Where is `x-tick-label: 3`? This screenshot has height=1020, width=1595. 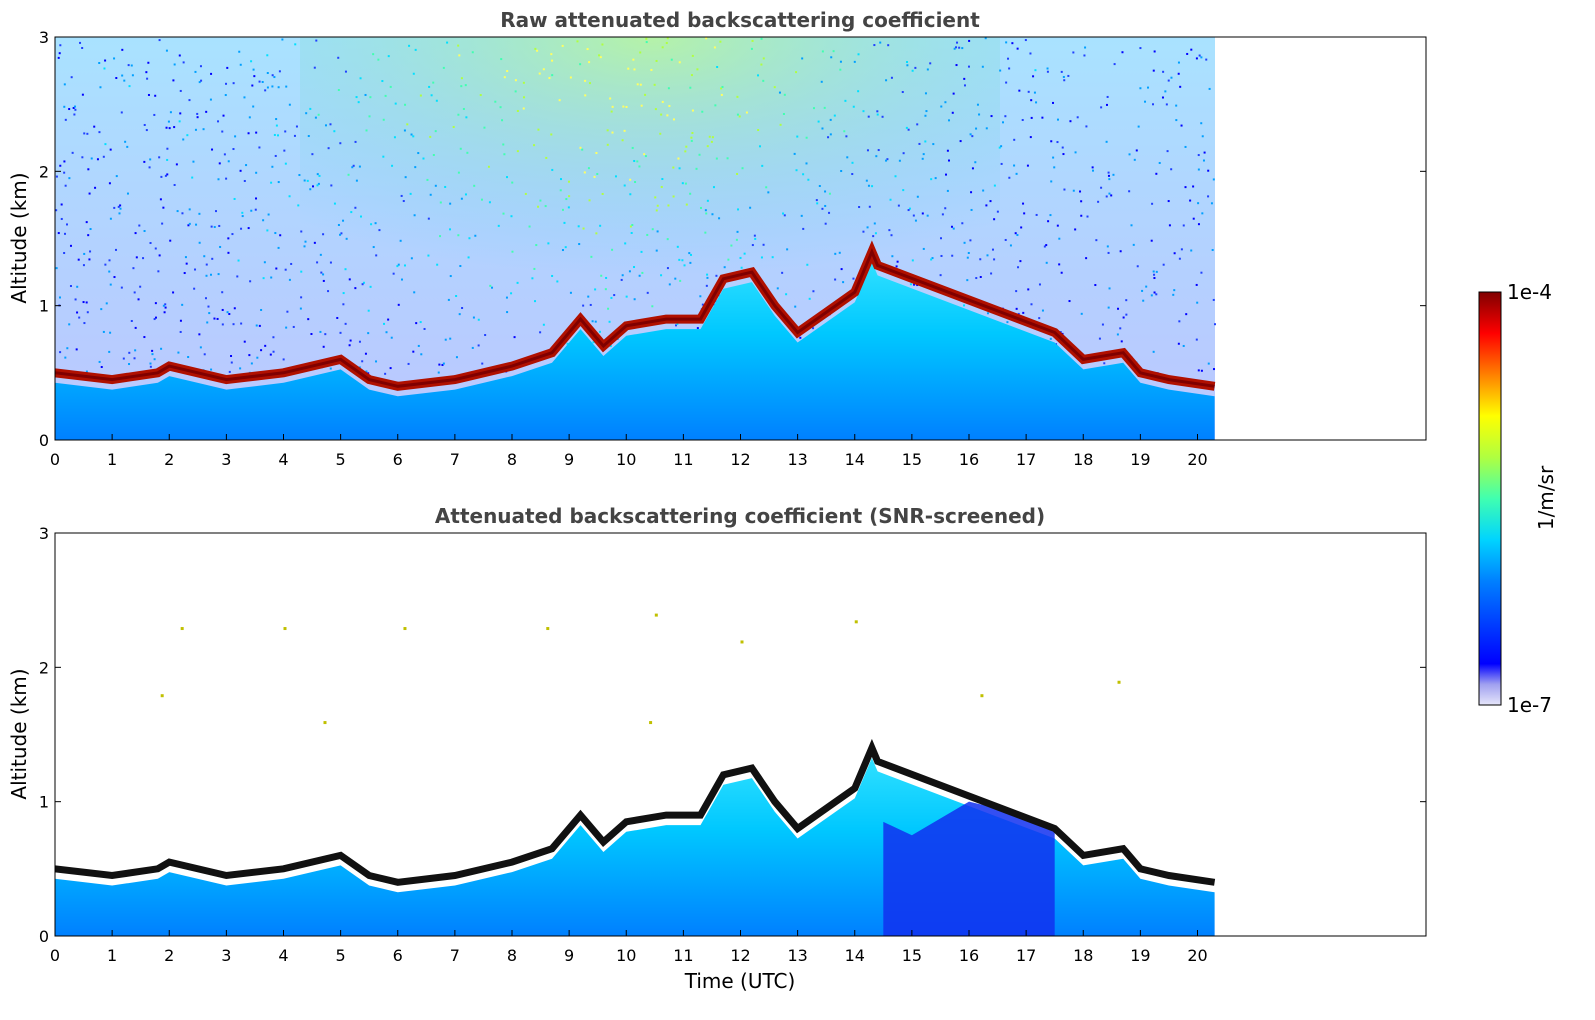 x-tick-label: 3 is located at coordinates (226, 955).